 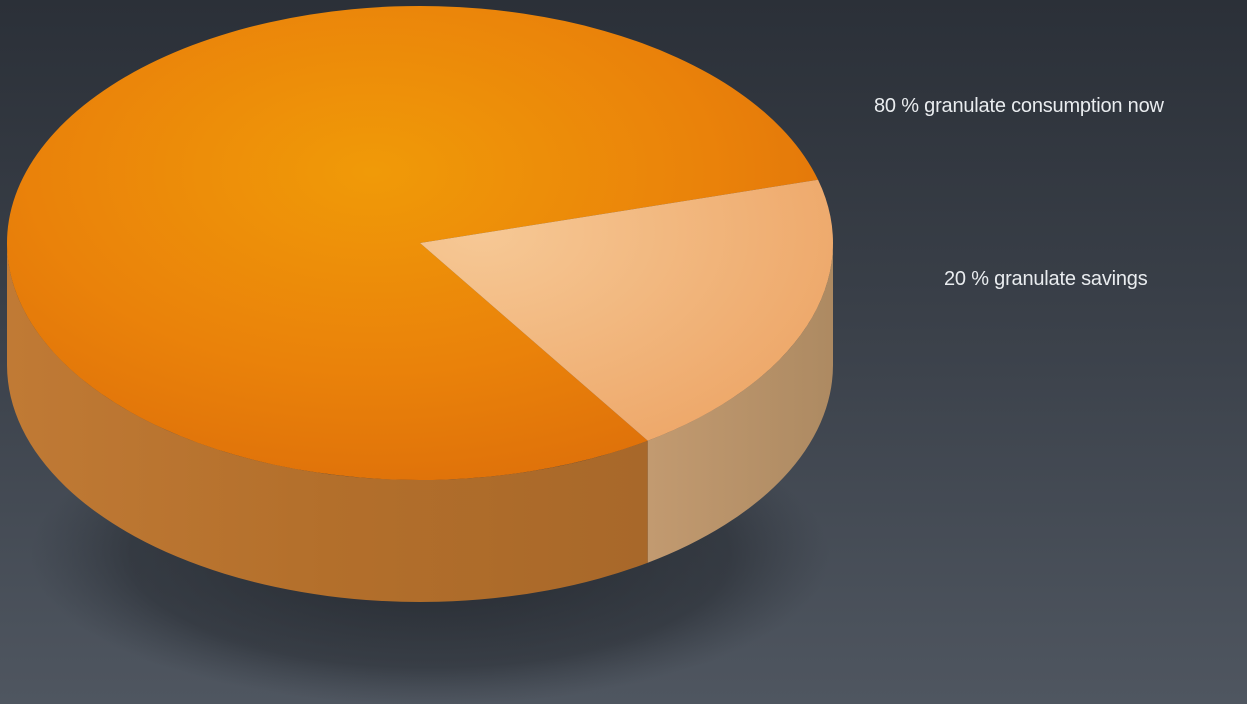 What do you see at coordinates (1019, 106) in the screenshot?
I see `slice-label-consumption: 80 % granulate consumption now` at bounding box center [1019, 106].